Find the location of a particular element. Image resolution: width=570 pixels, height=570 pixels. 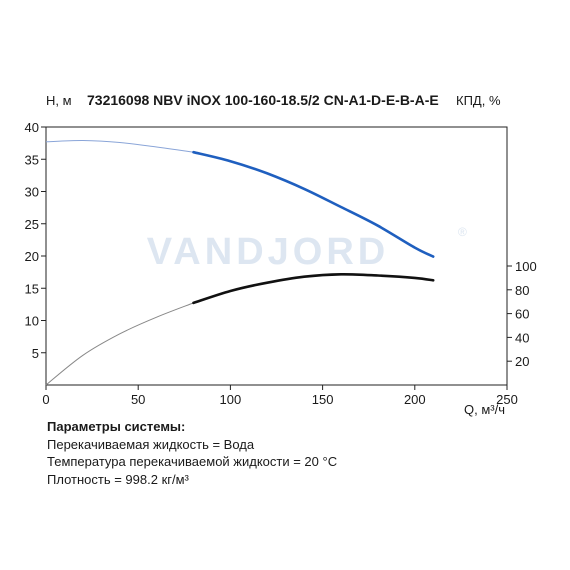

x-tick-label: 250 is located at coordinates (507, 399).